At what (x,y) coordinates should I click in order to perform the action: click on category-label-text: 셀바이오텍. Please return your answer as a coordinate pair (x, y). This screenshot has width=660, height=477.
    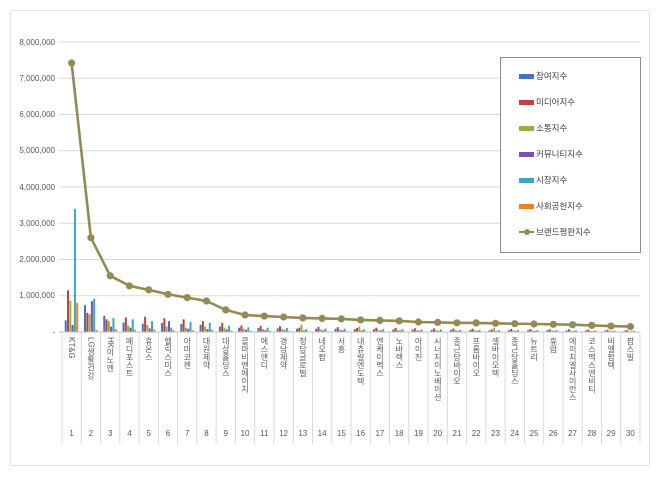
    Looking at the image, I should click on (496, 357).